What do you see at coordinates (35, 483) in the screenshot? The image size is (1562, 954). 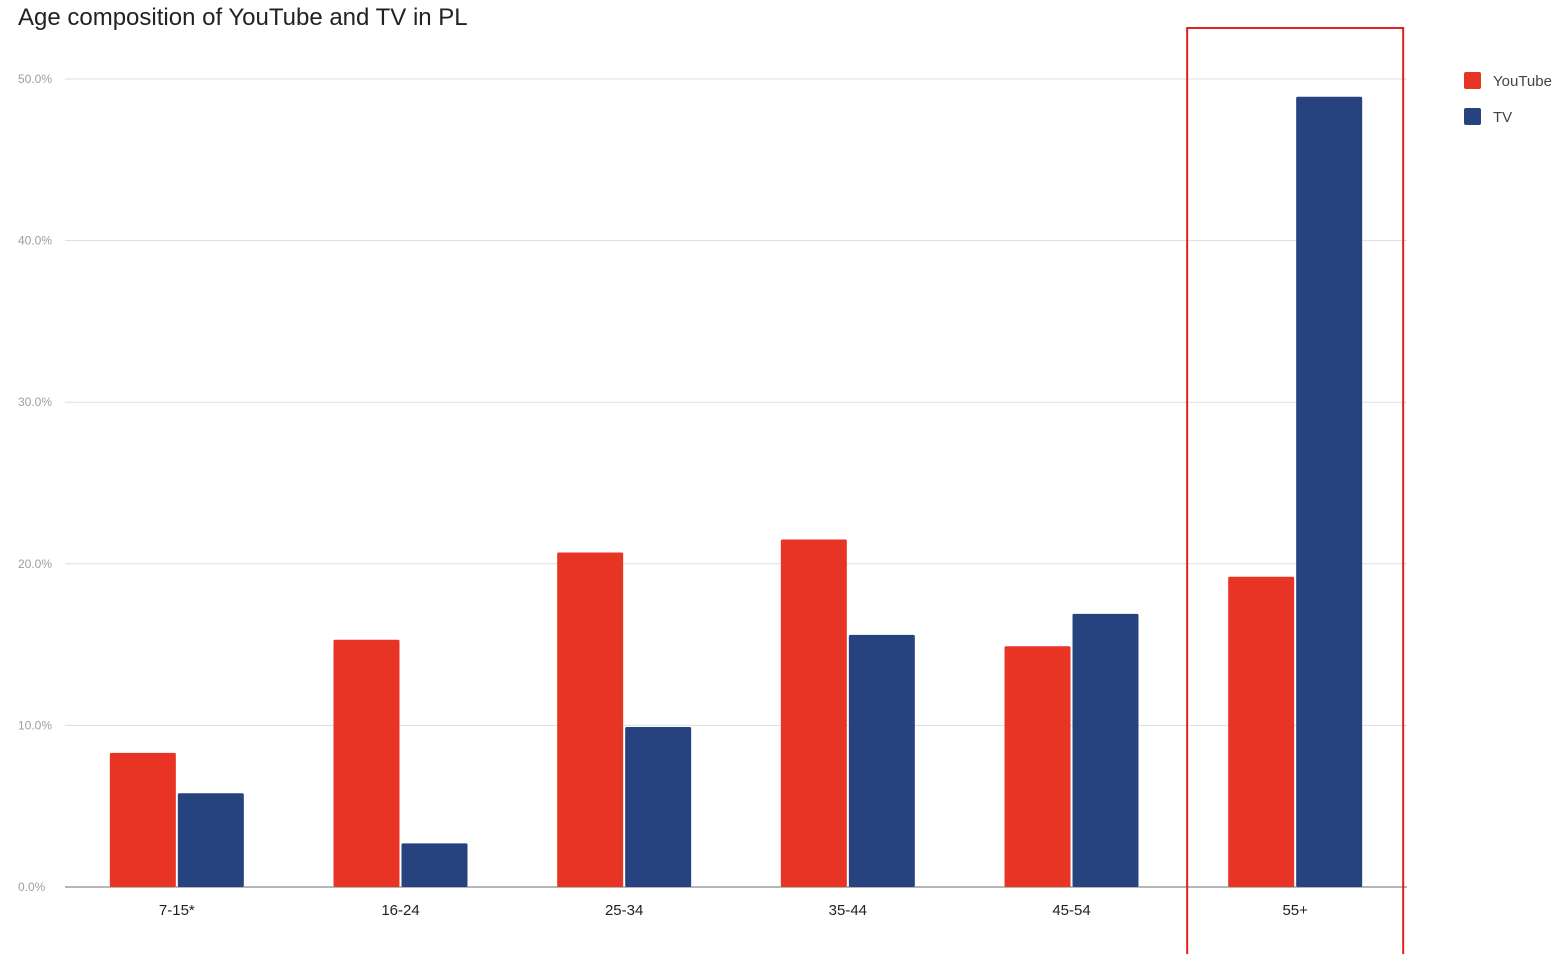 I see `y-axis: 0.0% 10.0% 20.0% 30.0% 40.0% 50.0%` at bounding box center [35, 483].